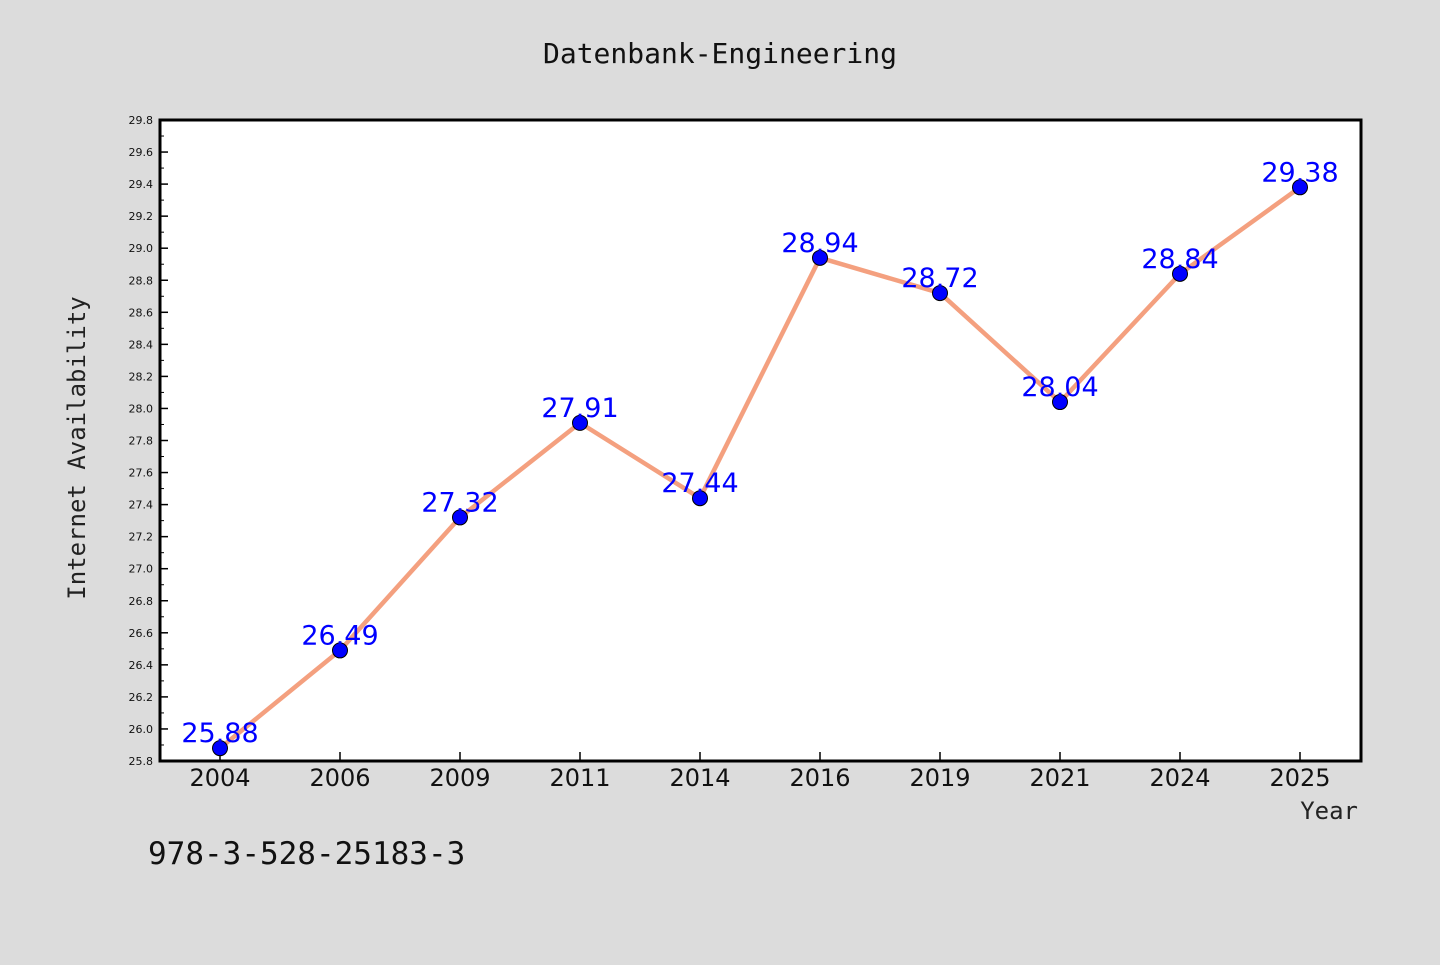 The width and height of the screenshot is (1440, 965). I want to click on y-tick-label: 26.2, so click(141, 697).